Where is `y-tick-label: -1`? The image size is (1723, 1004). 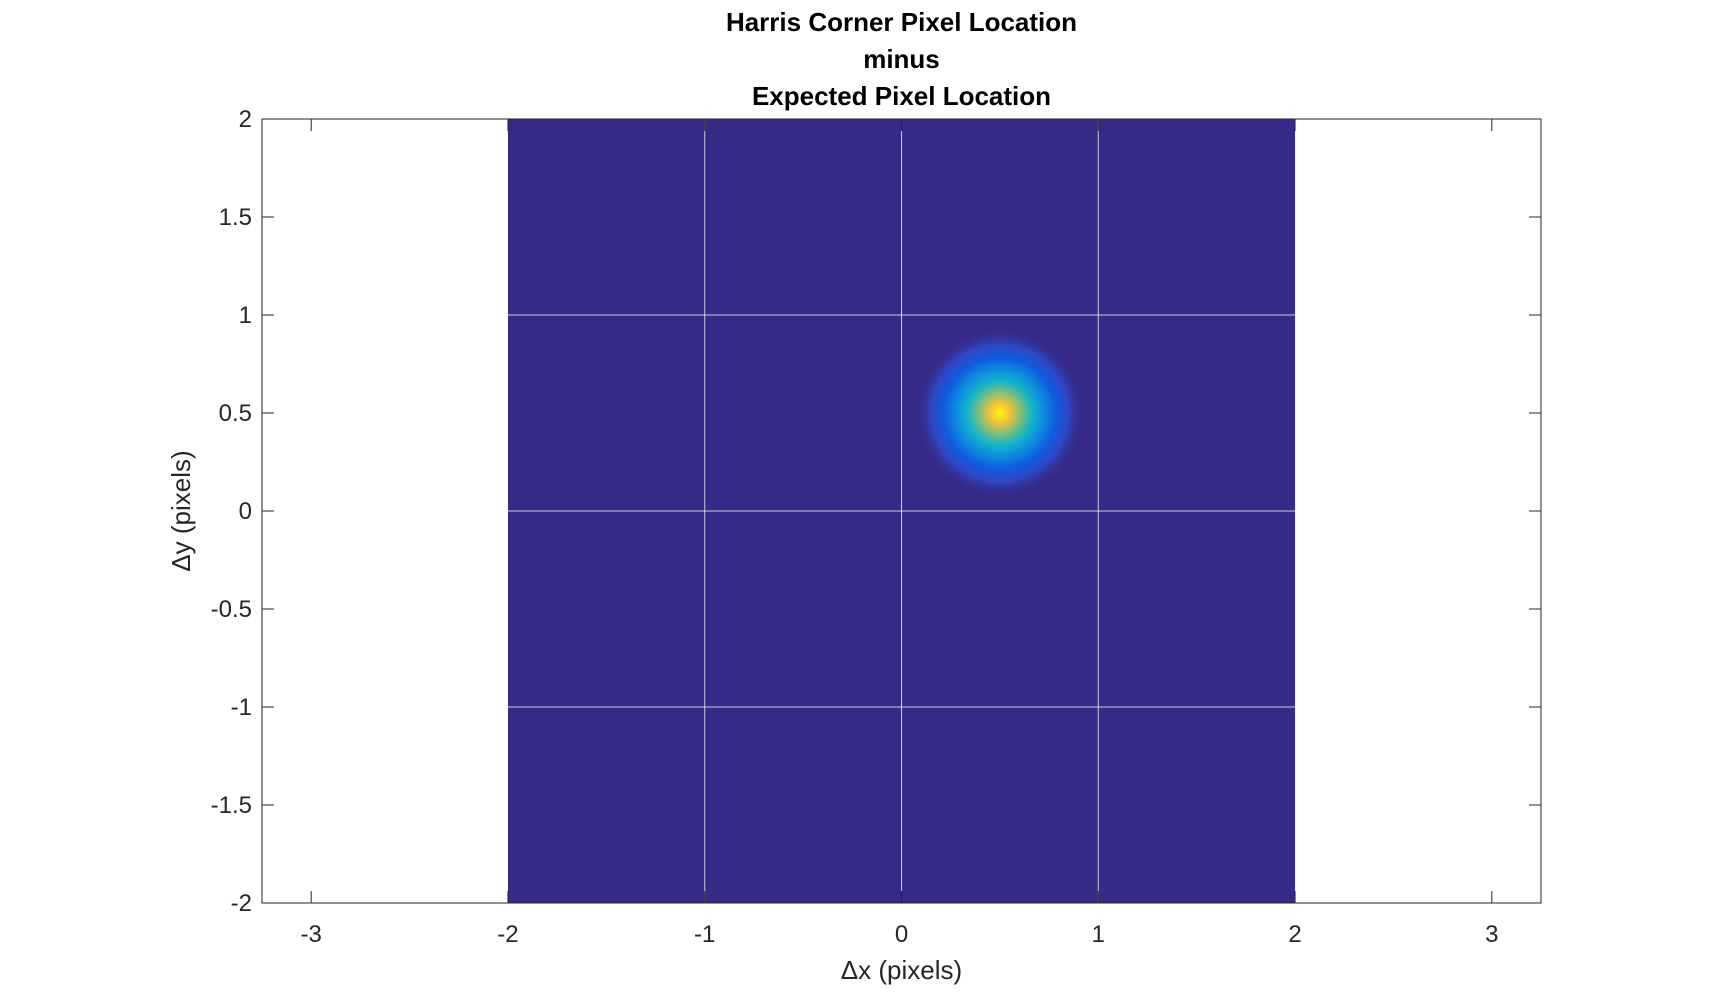 y-tick-label: -1 is located at coordinates (241, 707).